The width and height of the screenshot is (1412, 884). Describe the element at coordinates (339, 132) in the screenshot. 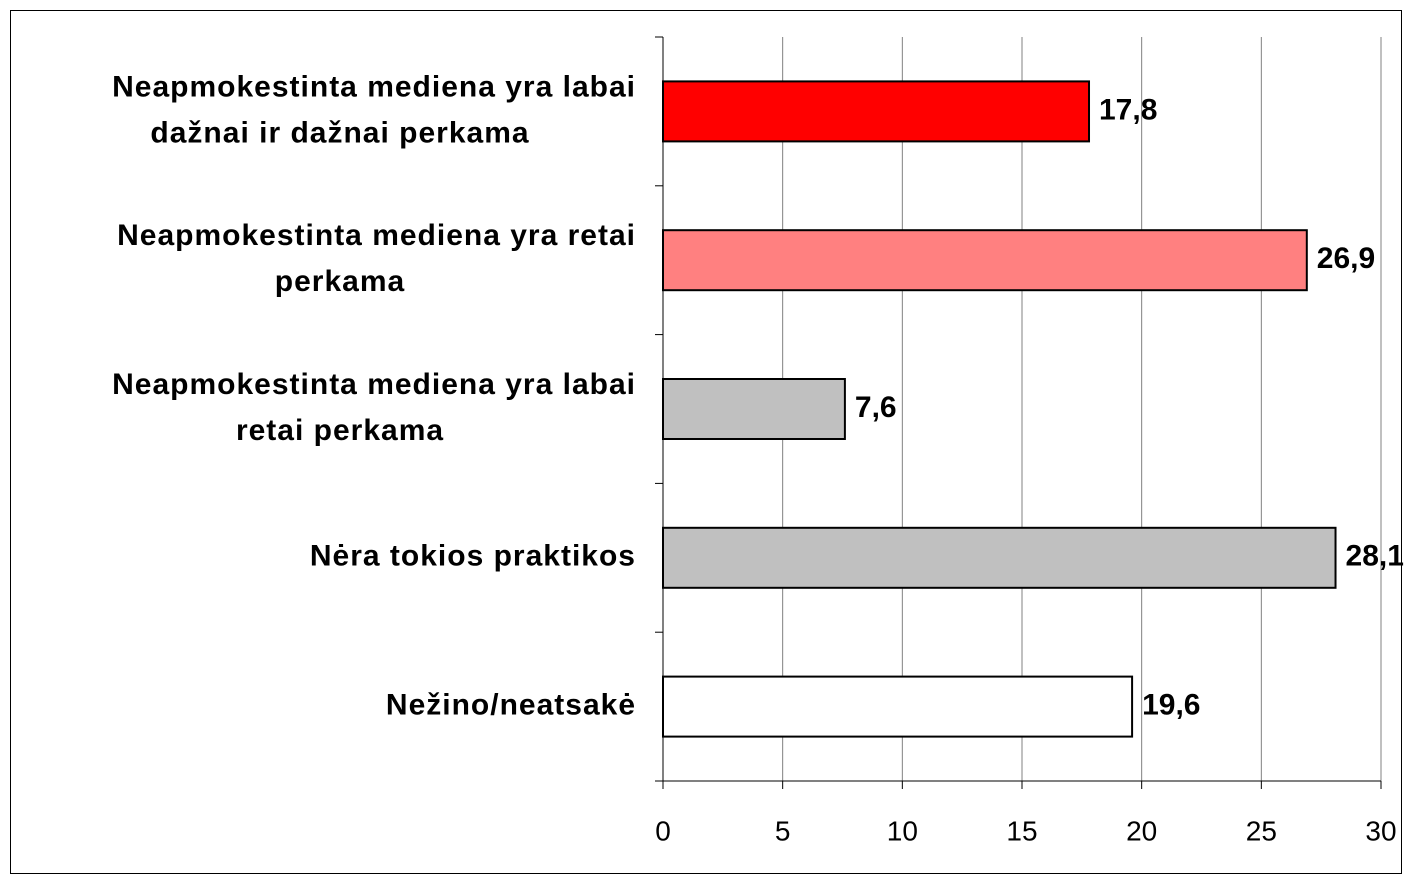

I see `category-label: dažnai ir dažnai perkama` at that location.